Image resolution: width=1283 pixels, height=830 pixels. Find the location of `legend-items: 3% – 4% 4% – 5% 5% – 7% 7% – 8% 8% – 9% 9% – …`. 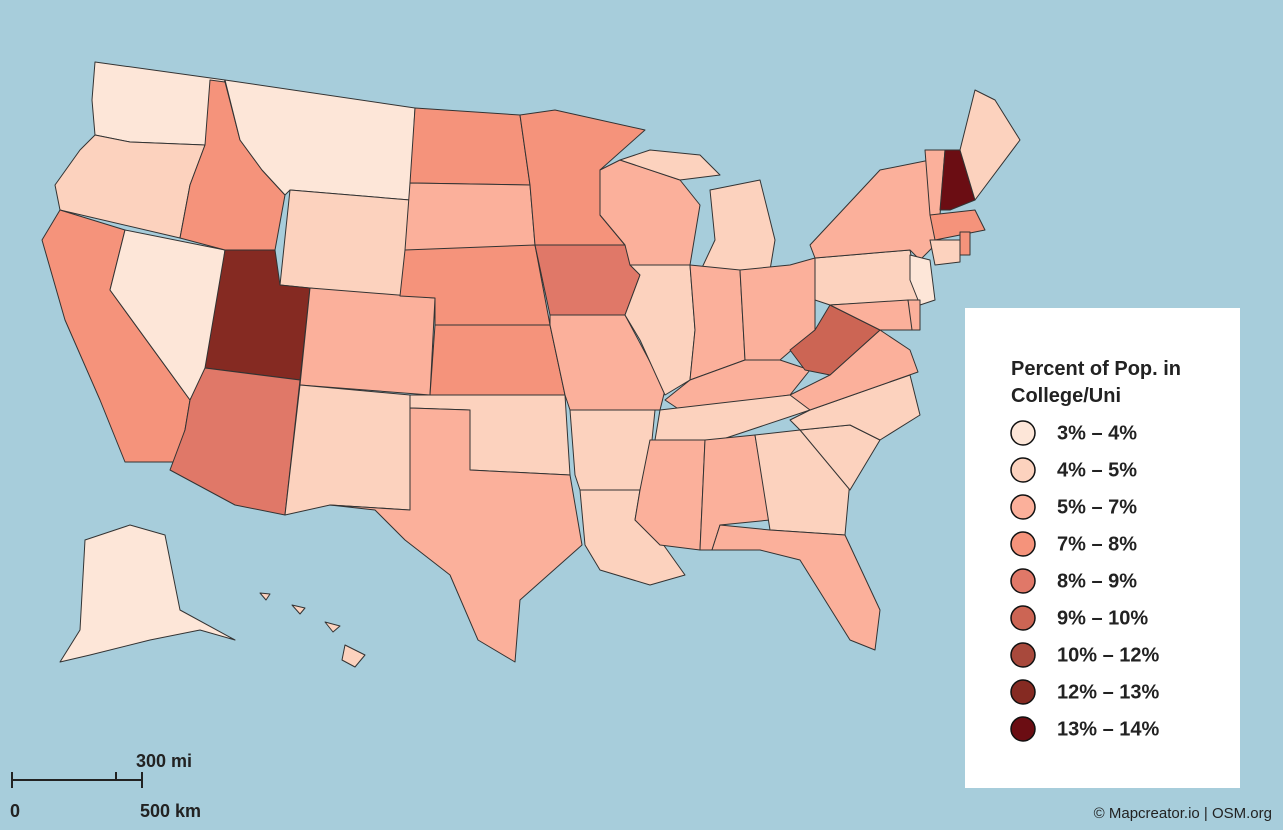

legend-items: 3% – 4% 4% – 5% 5% – 7% 7% – 8% 8% – 9% 9% – … is located at coordinates (1085, 581).